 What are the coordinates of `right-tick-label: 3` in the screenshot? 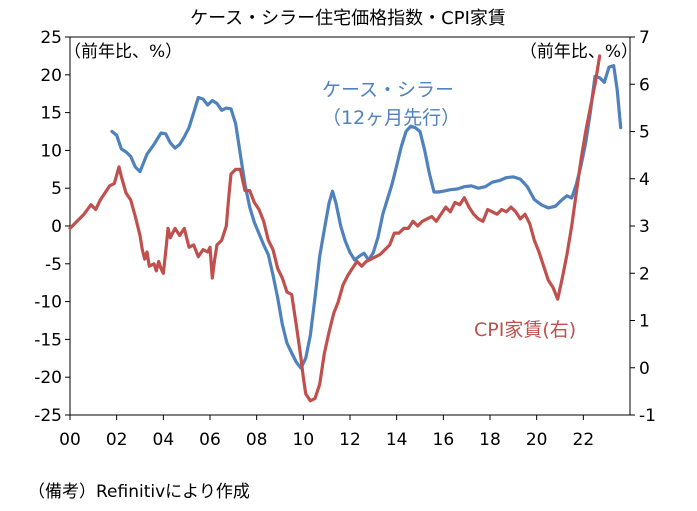 It's located at (644, 227).